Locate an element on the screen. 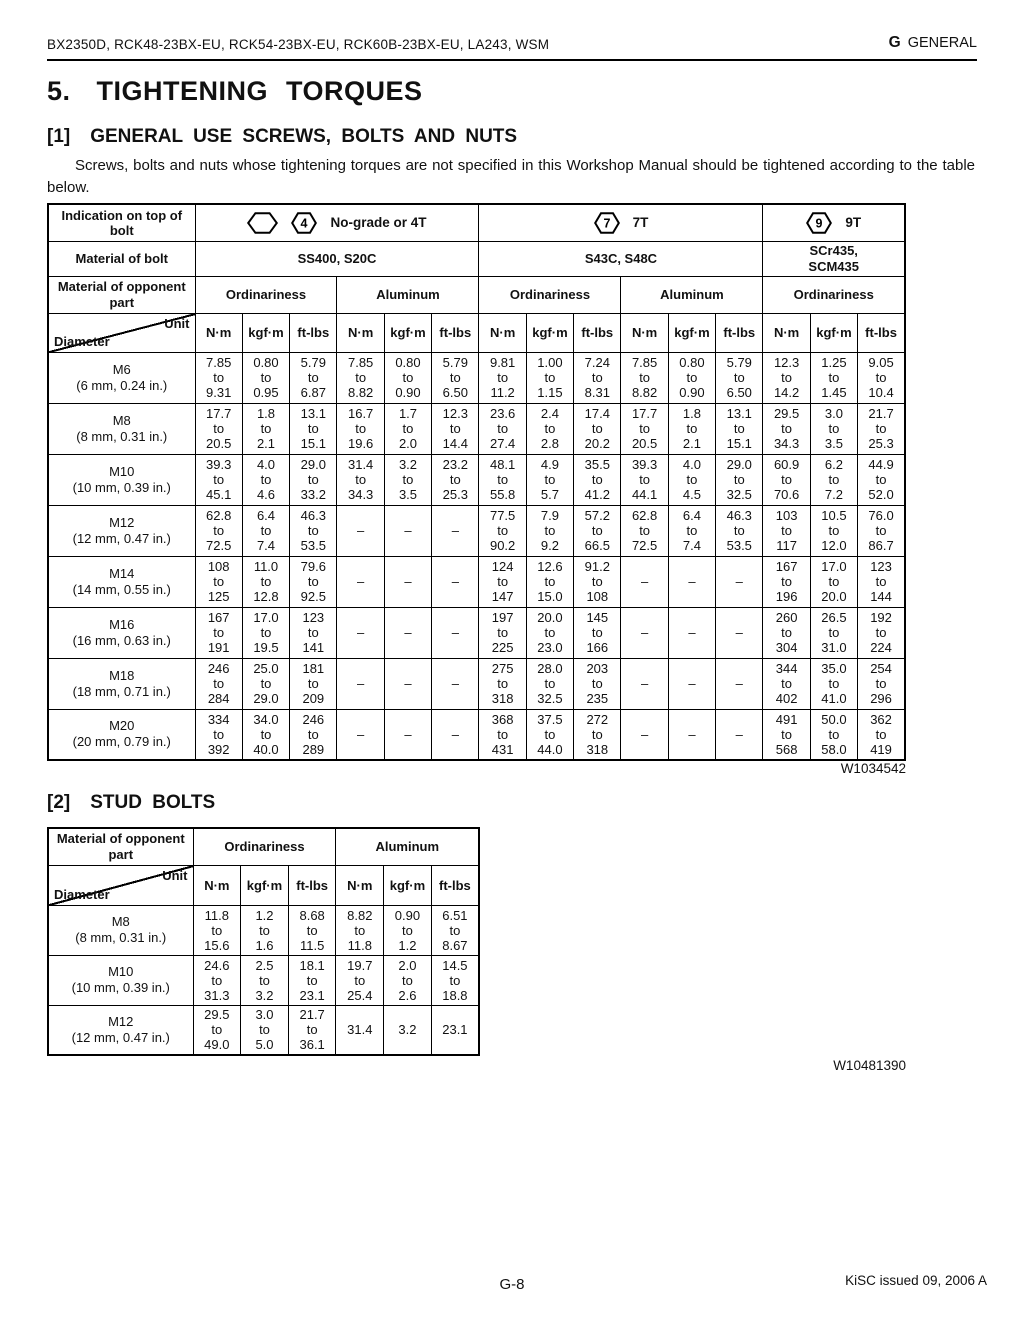 This screenshot has height=1326, width=1024. torque-cell: 29.5 to 49.0 is located at coordinates (217, 1030).